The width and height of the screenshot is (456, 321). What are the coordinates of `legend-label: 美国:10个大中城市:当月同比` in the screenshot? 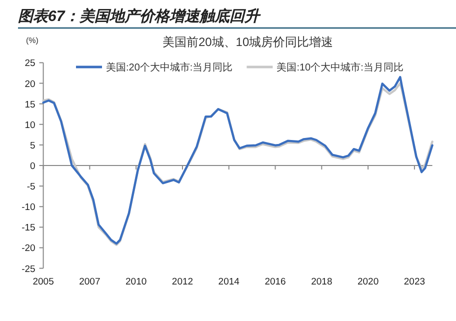 It's located at (340, 68).